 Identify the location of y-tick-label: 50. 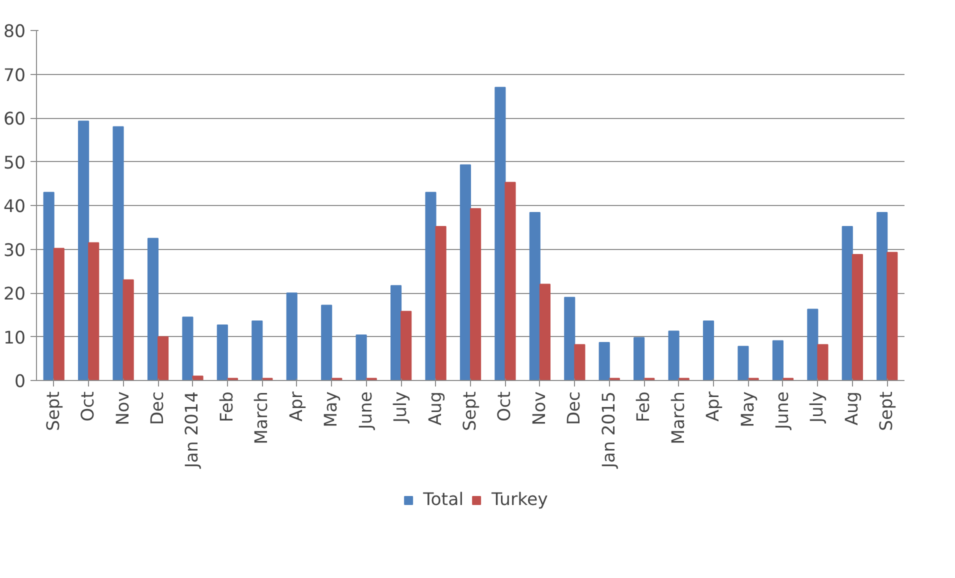
(14, 163).